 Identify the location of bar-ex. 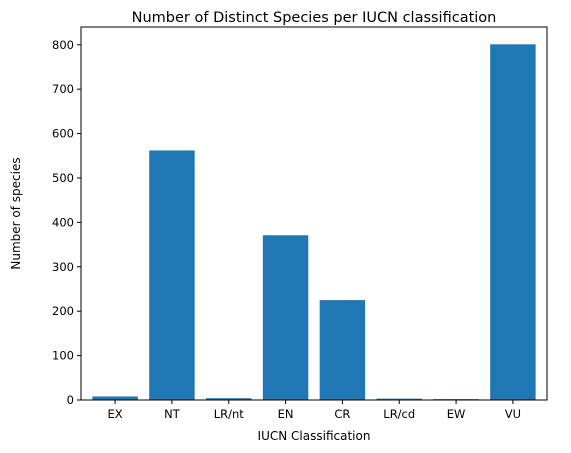
(115, 398).